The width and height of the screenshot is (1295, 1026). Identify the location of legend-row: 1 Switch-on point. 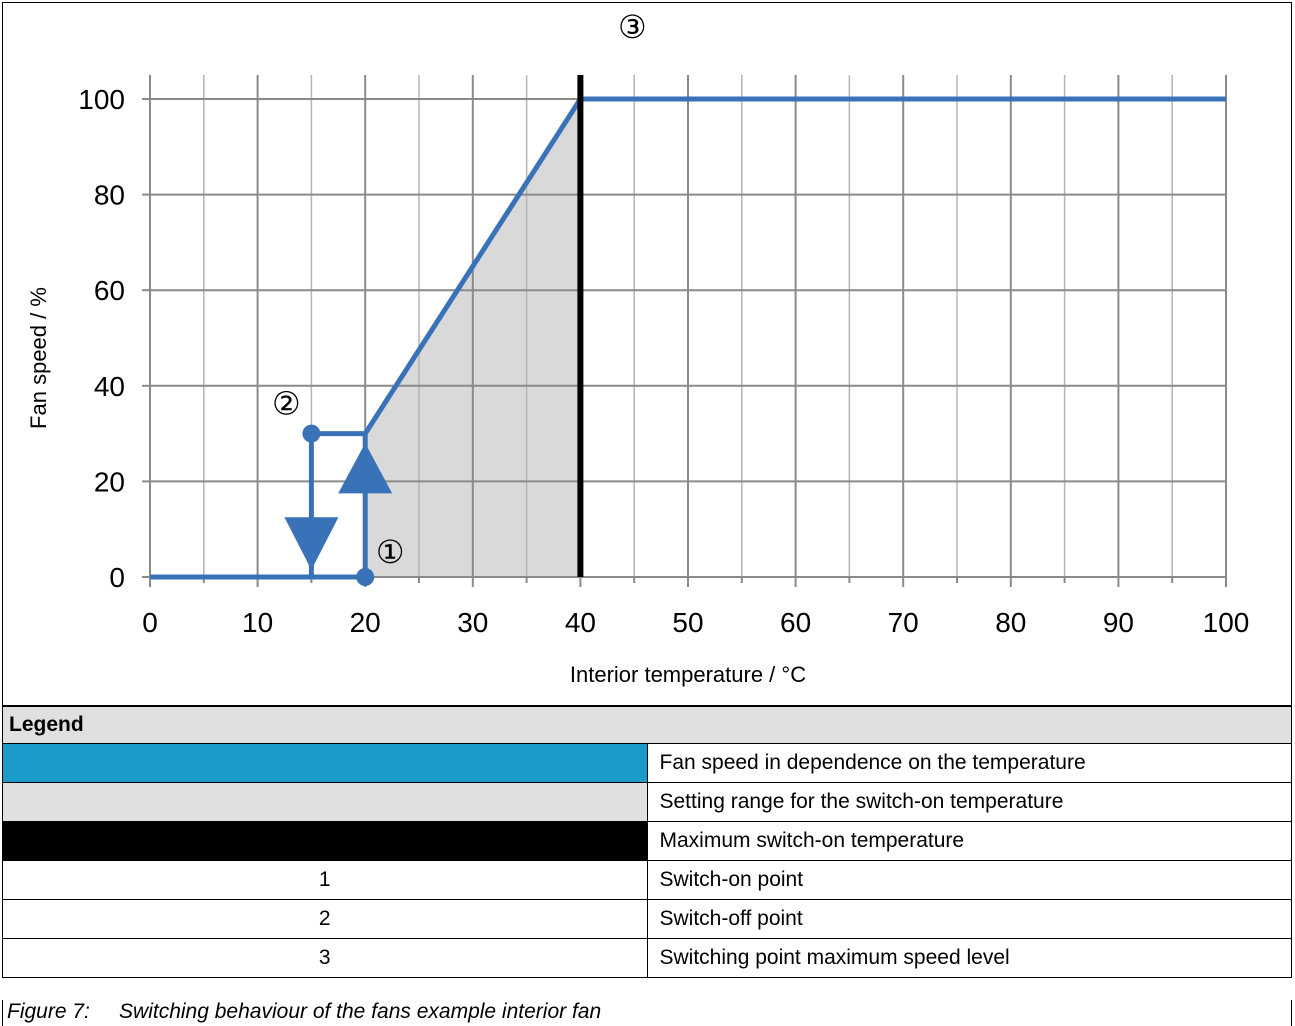
(647, 880).